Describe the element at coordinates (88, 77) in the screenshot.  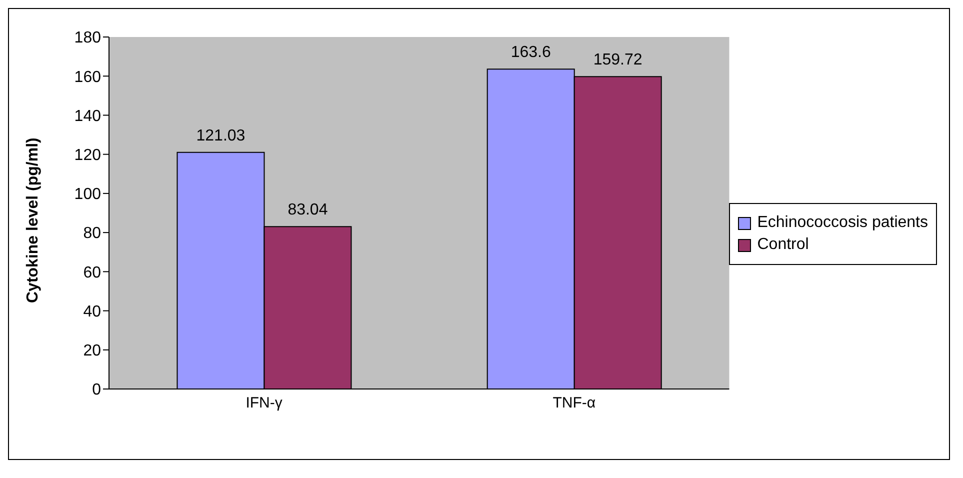
I see `y-tick-label: 160` at that location.